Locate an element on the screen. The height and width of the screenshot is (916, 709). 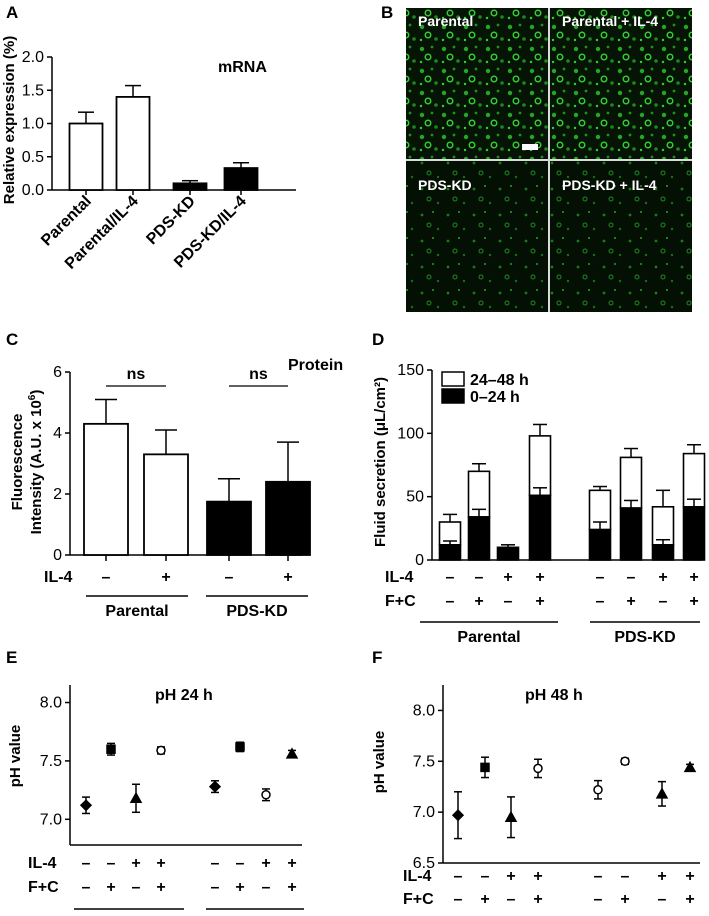
micrograph-parental is located at coordinates (477, 83).